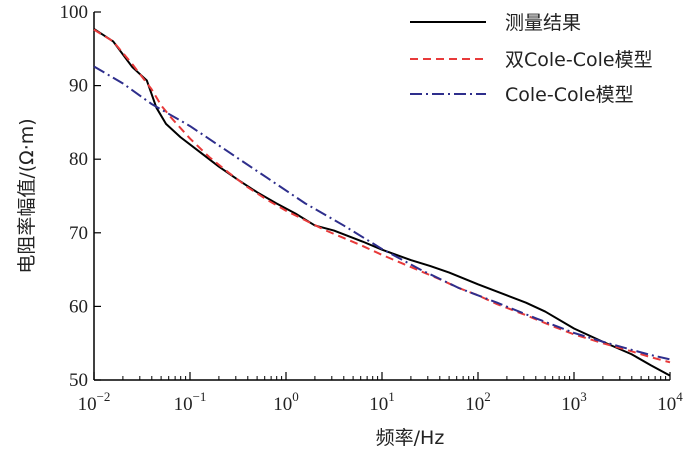  I want to click on x-tick-label: 10⁴, so click(670, 402).